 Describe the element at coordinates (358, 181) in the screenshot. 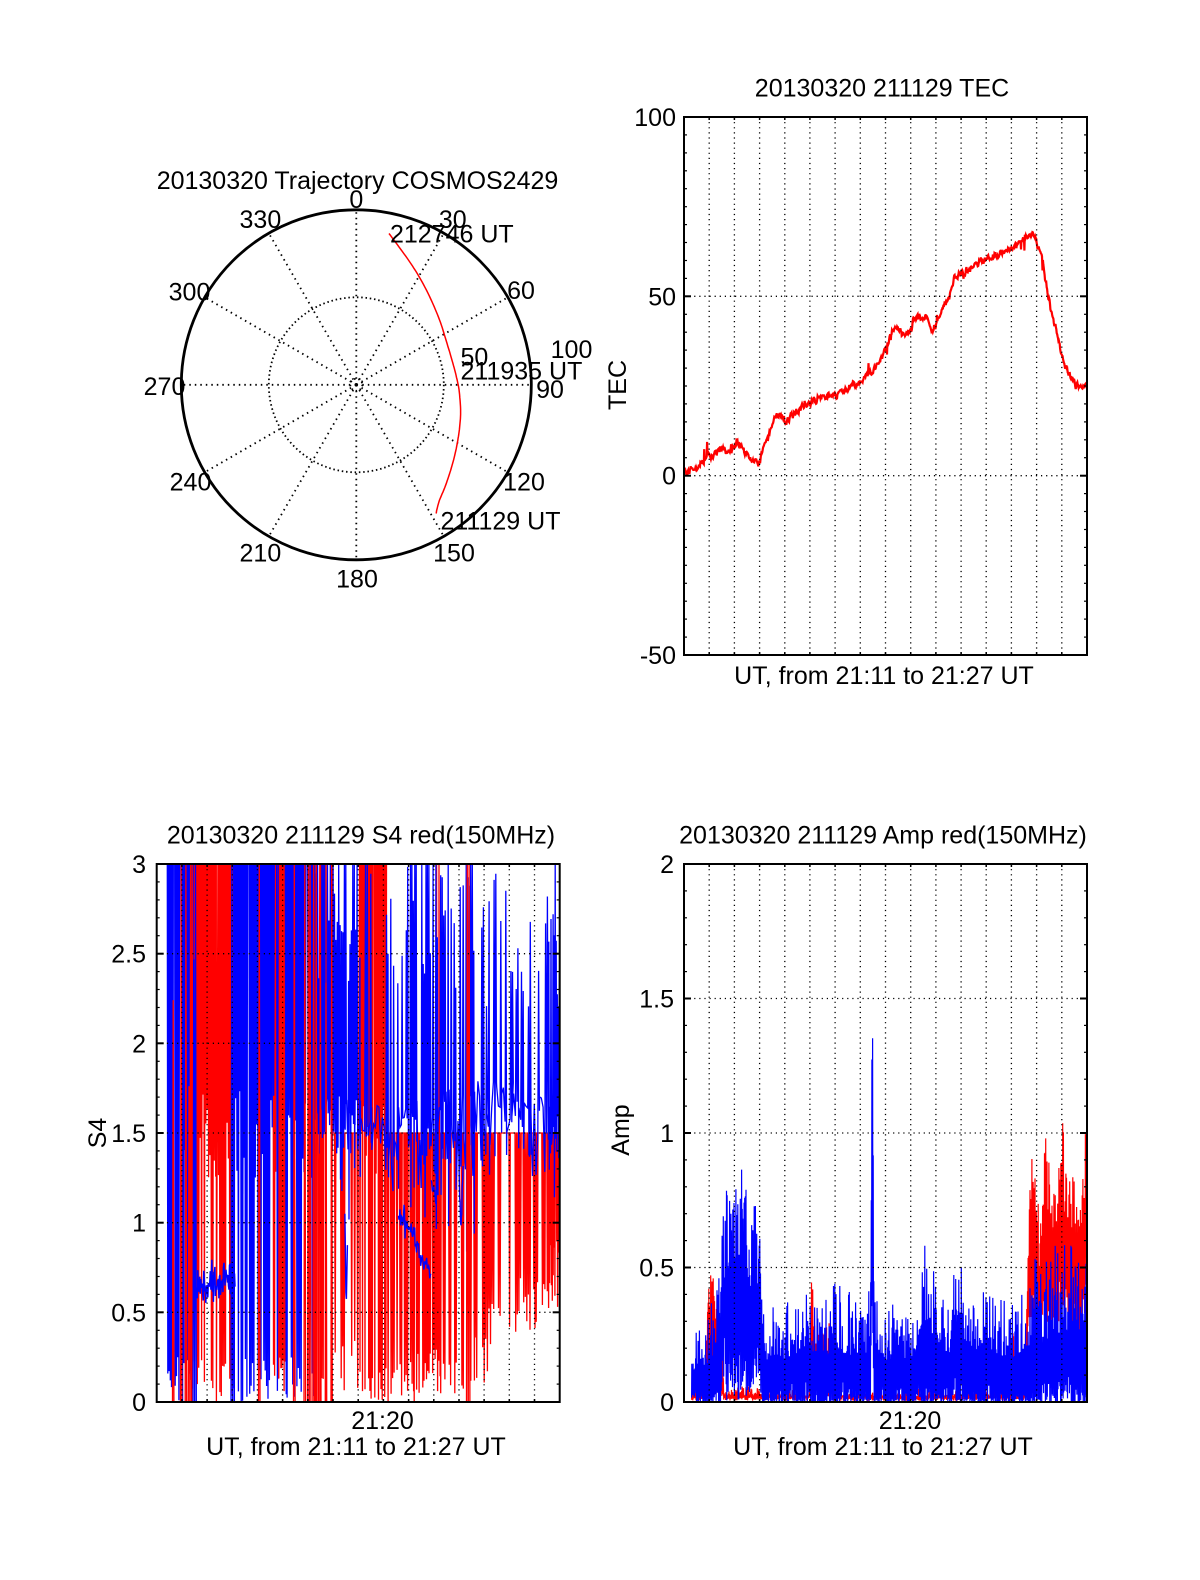

I see `svg-text: 20130320 Trajectory COSMOS2429` at that location.